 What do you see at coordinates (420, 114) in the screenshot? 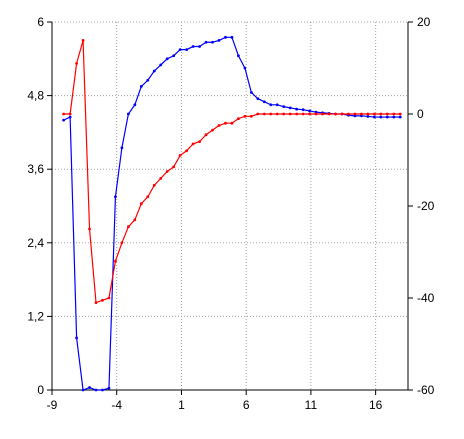
I see `right-y-tick-label: 0` at bounding box center [420, 114].